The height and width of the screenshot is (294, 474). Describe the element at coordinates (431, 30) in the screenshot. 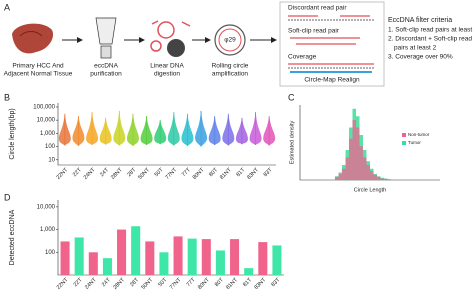

I see `criteria-item: 1. Soft-clip read pairs at least 1` at that location.